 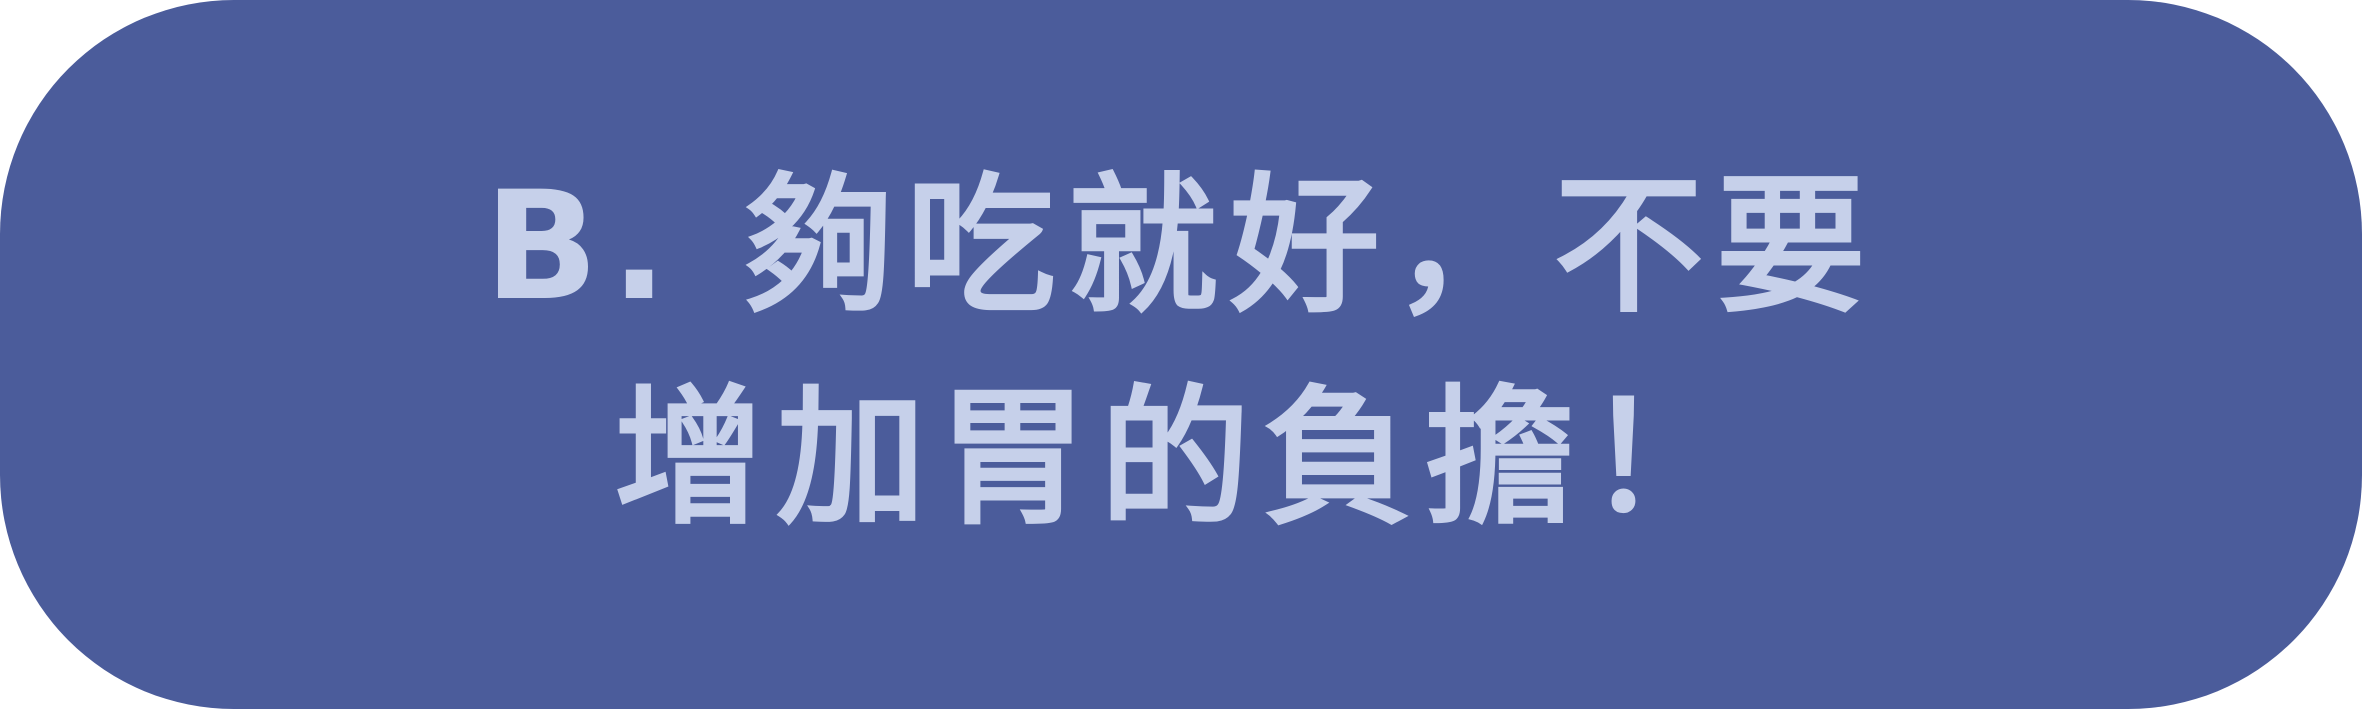 I want to click on option-text-line-2: 增加胃的負擔！, so click(x=1180, y=458).